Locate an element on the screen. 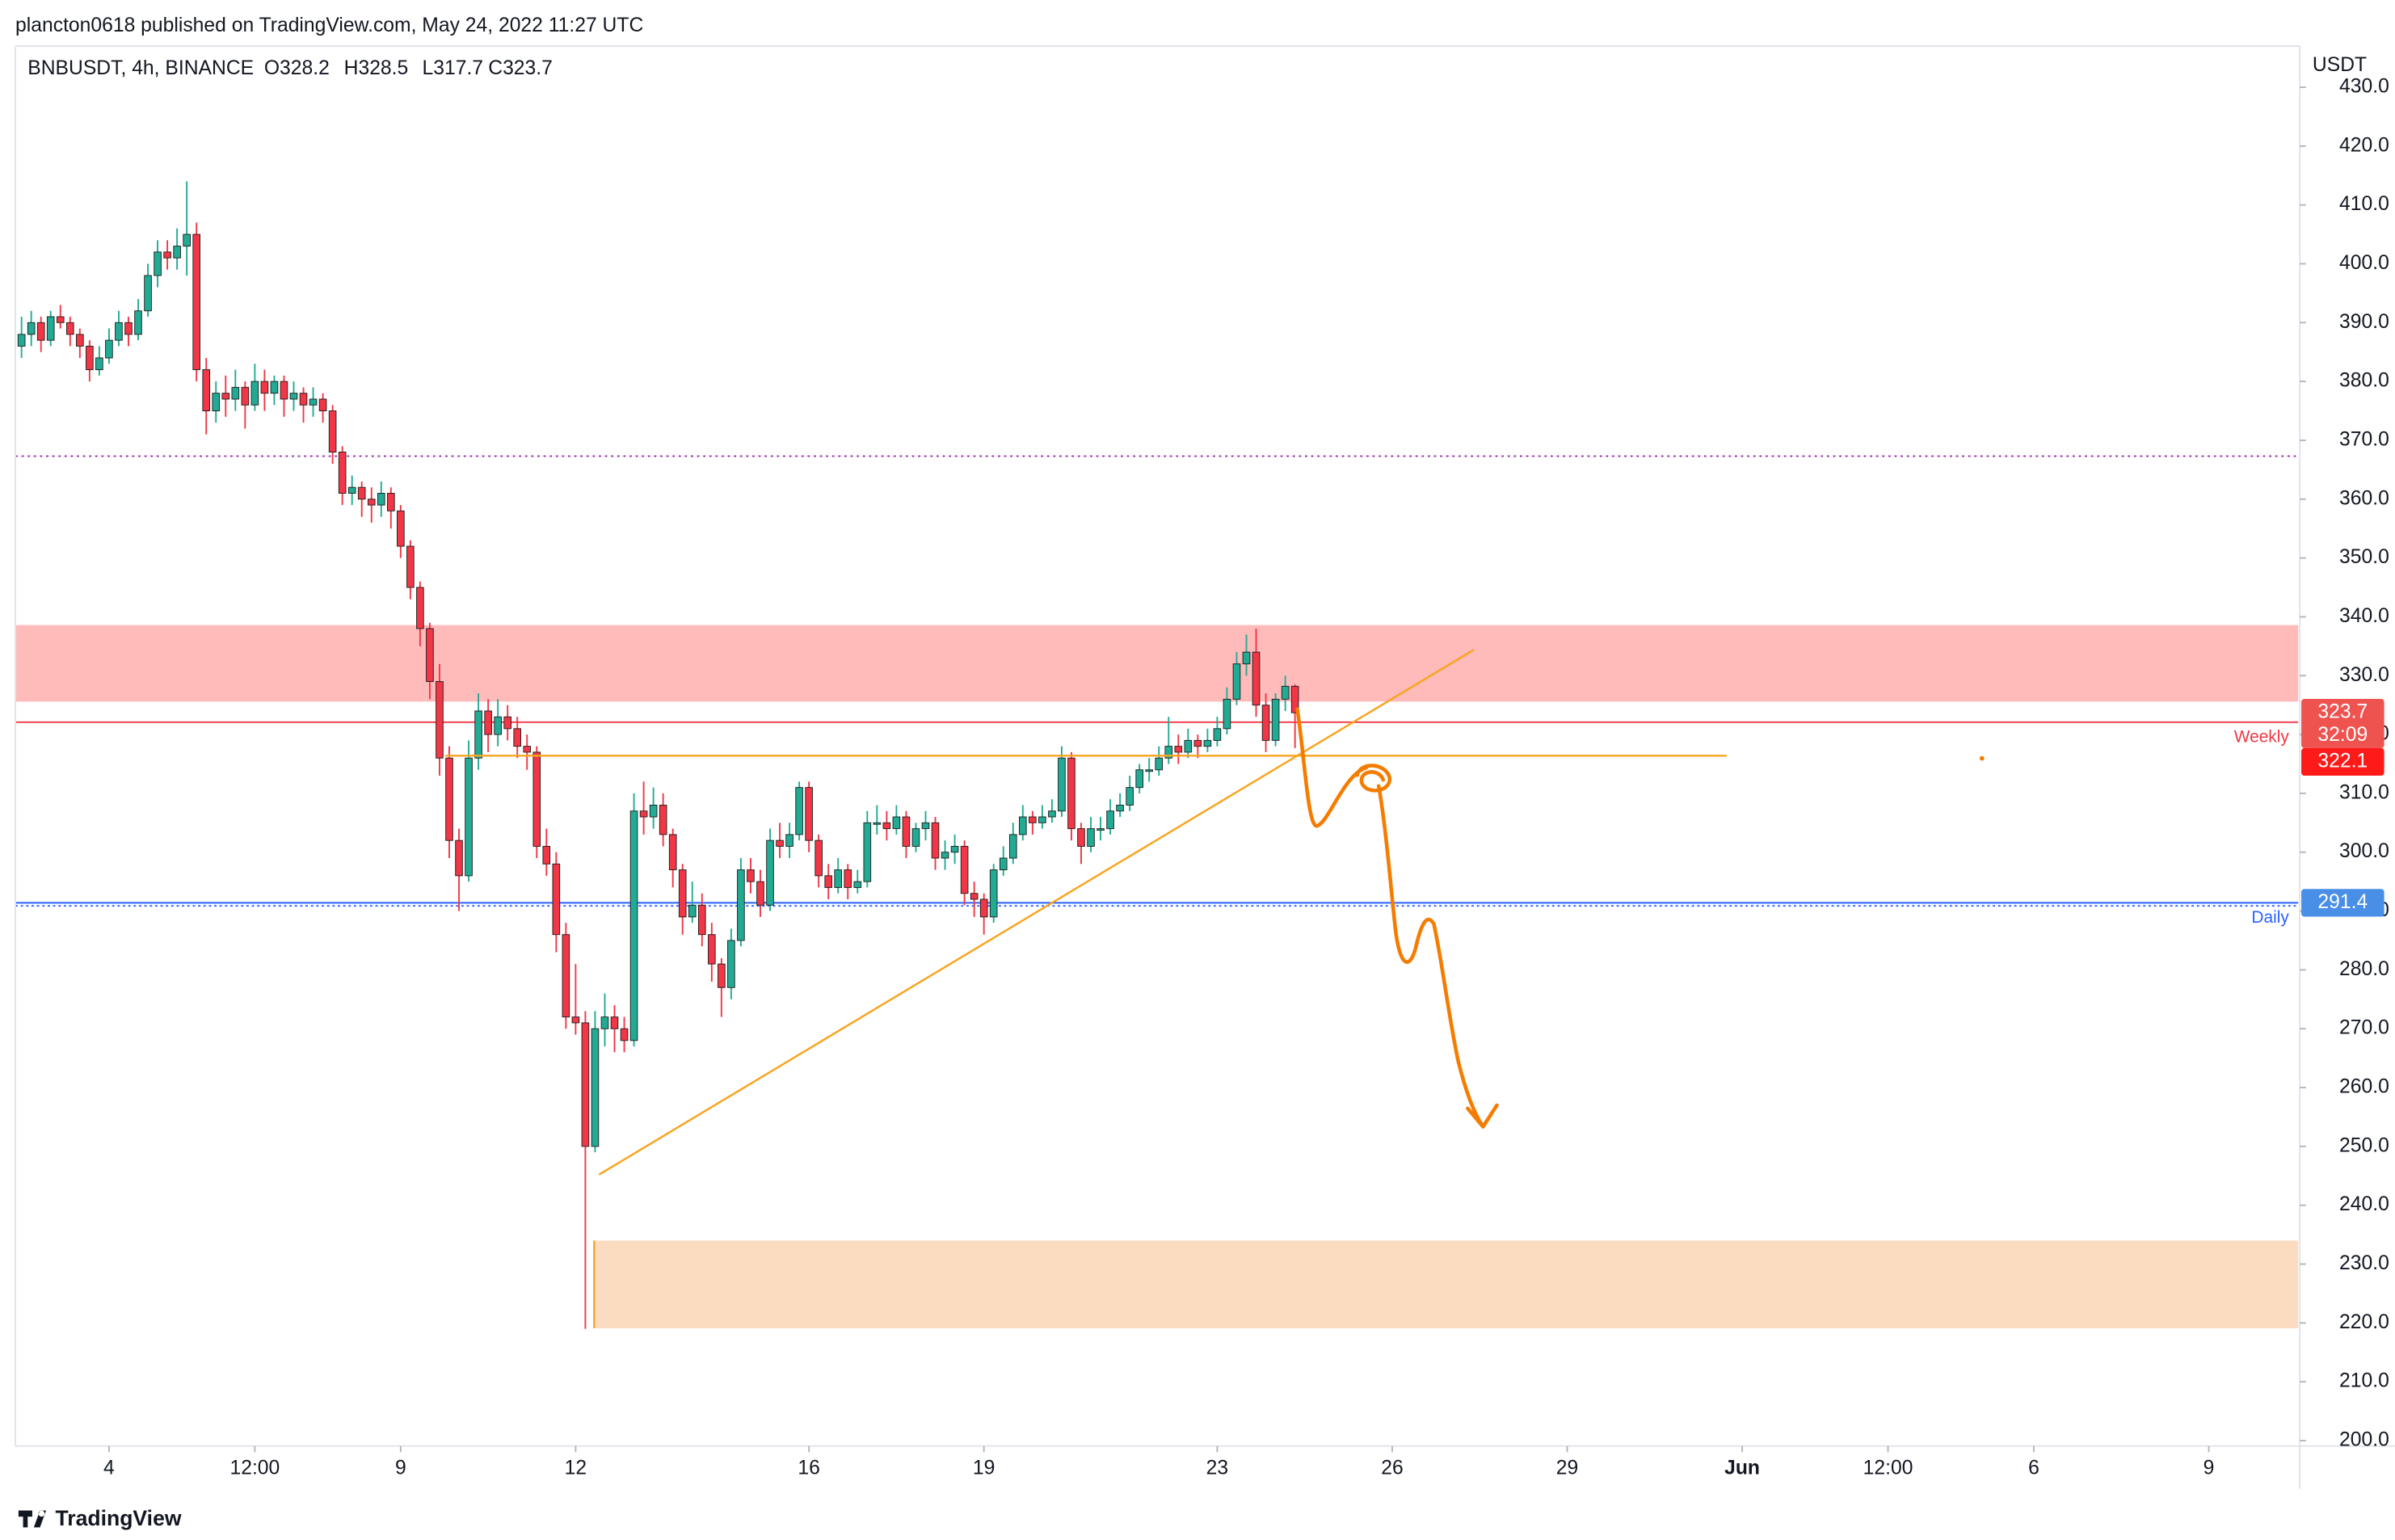  footer-brand: TradingView is located at coordinates (118, 1518).